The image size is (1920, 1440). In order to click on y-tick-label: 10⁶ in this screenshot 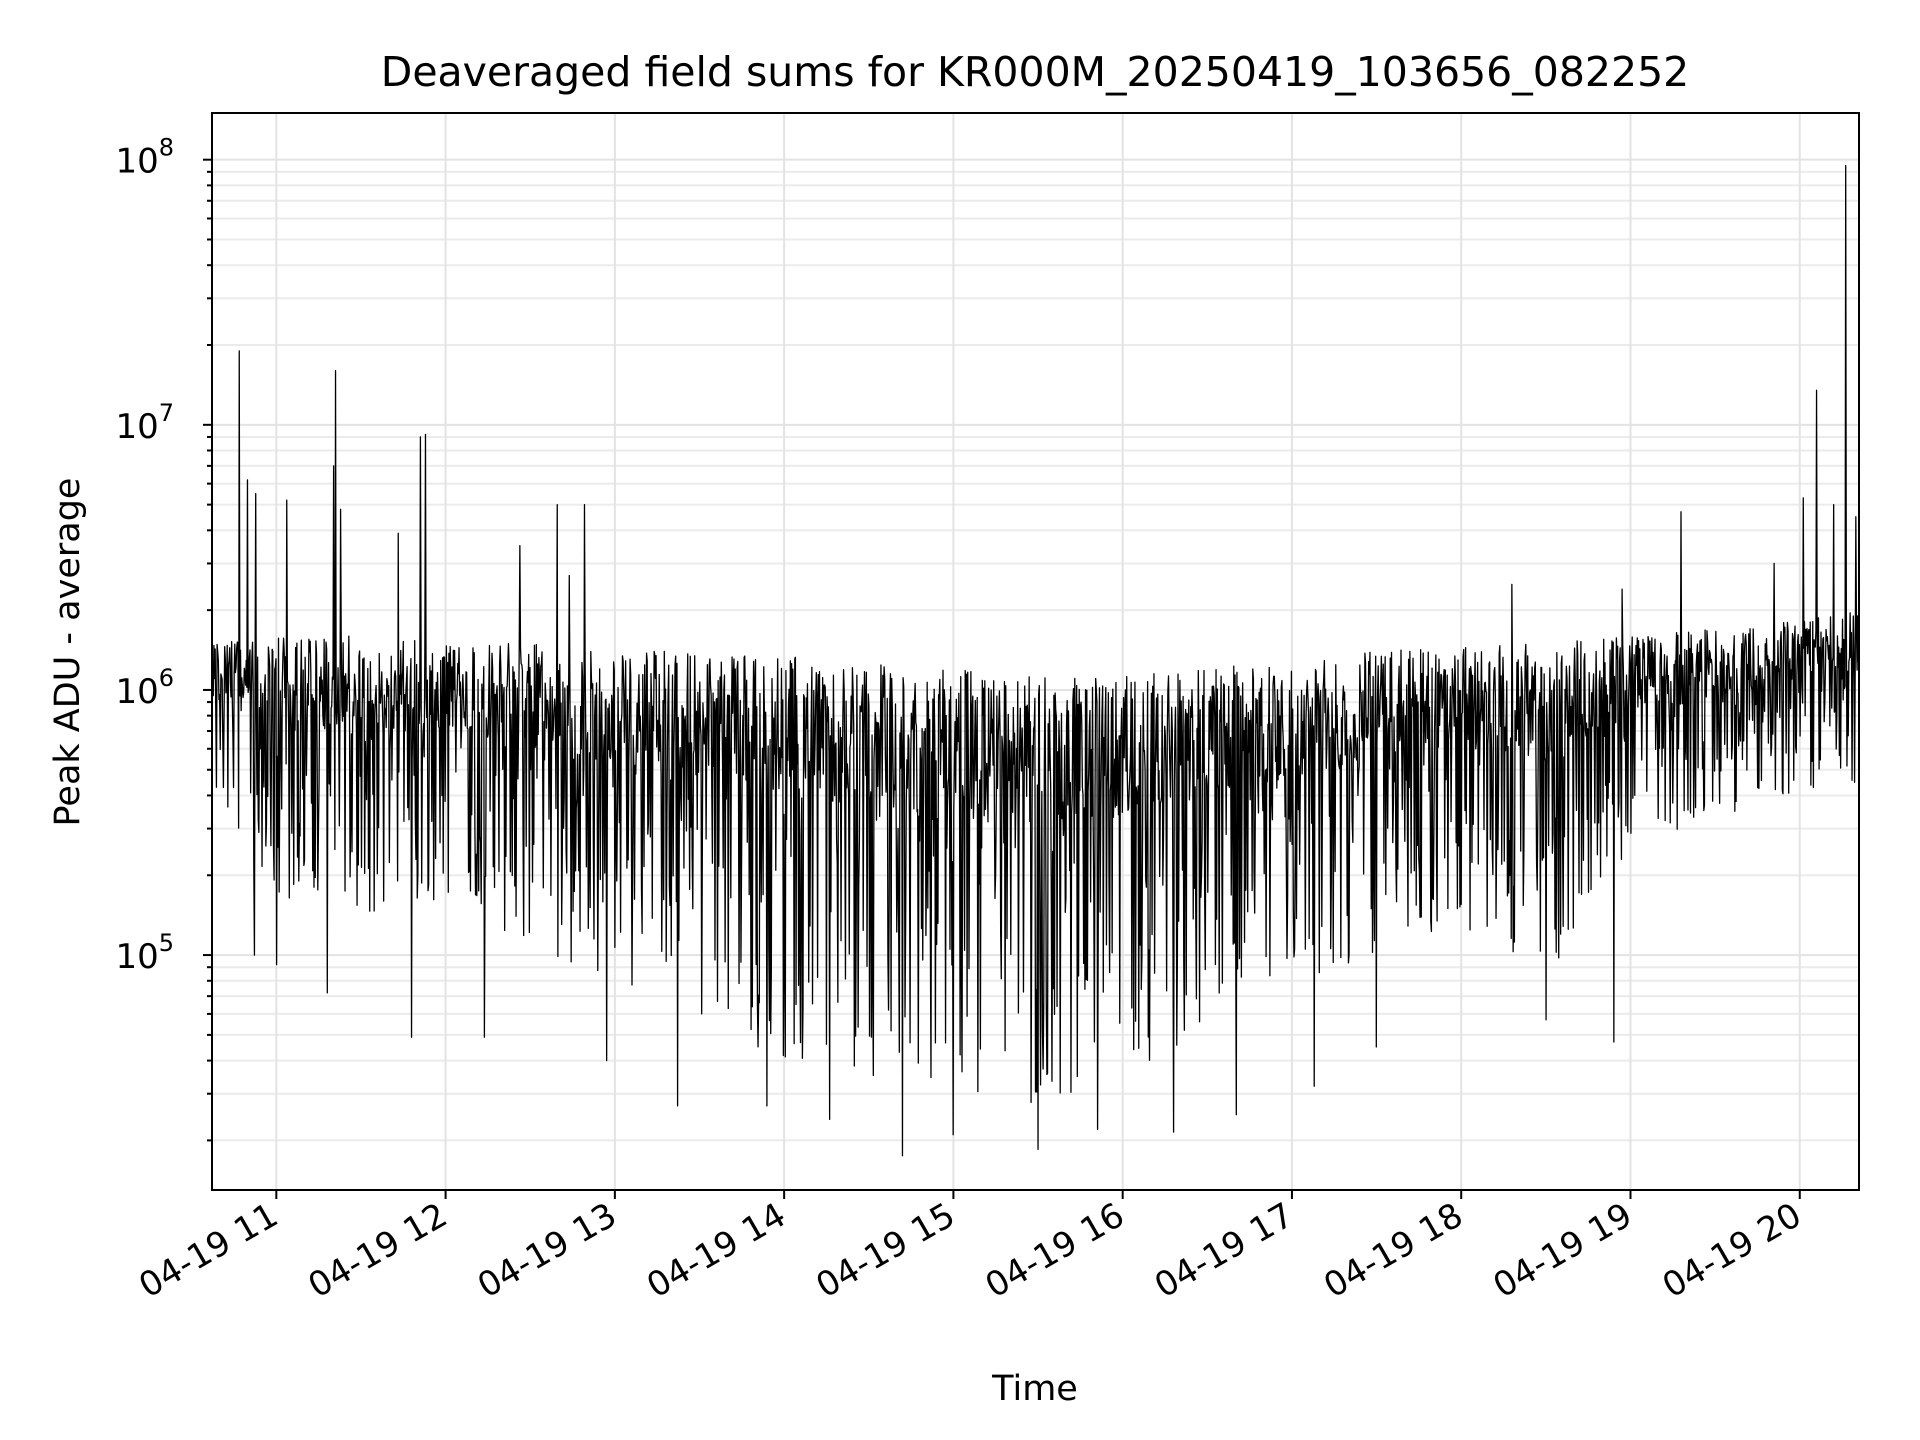, I will do `click(144, 688)`.